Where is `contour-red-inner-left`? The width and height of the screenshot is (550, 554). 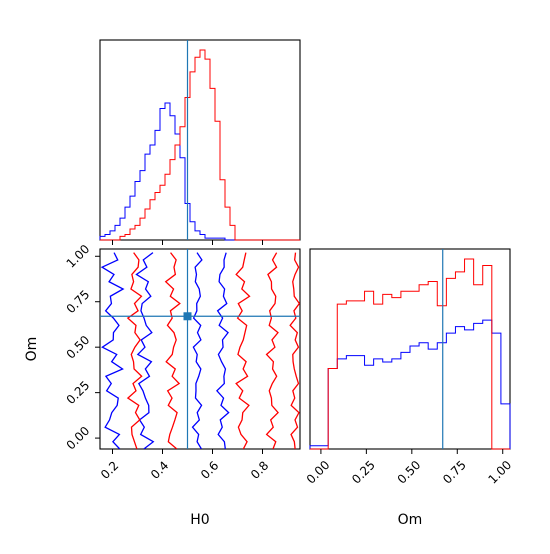
contour-red-inner-left is located at coordinates (243, 350).